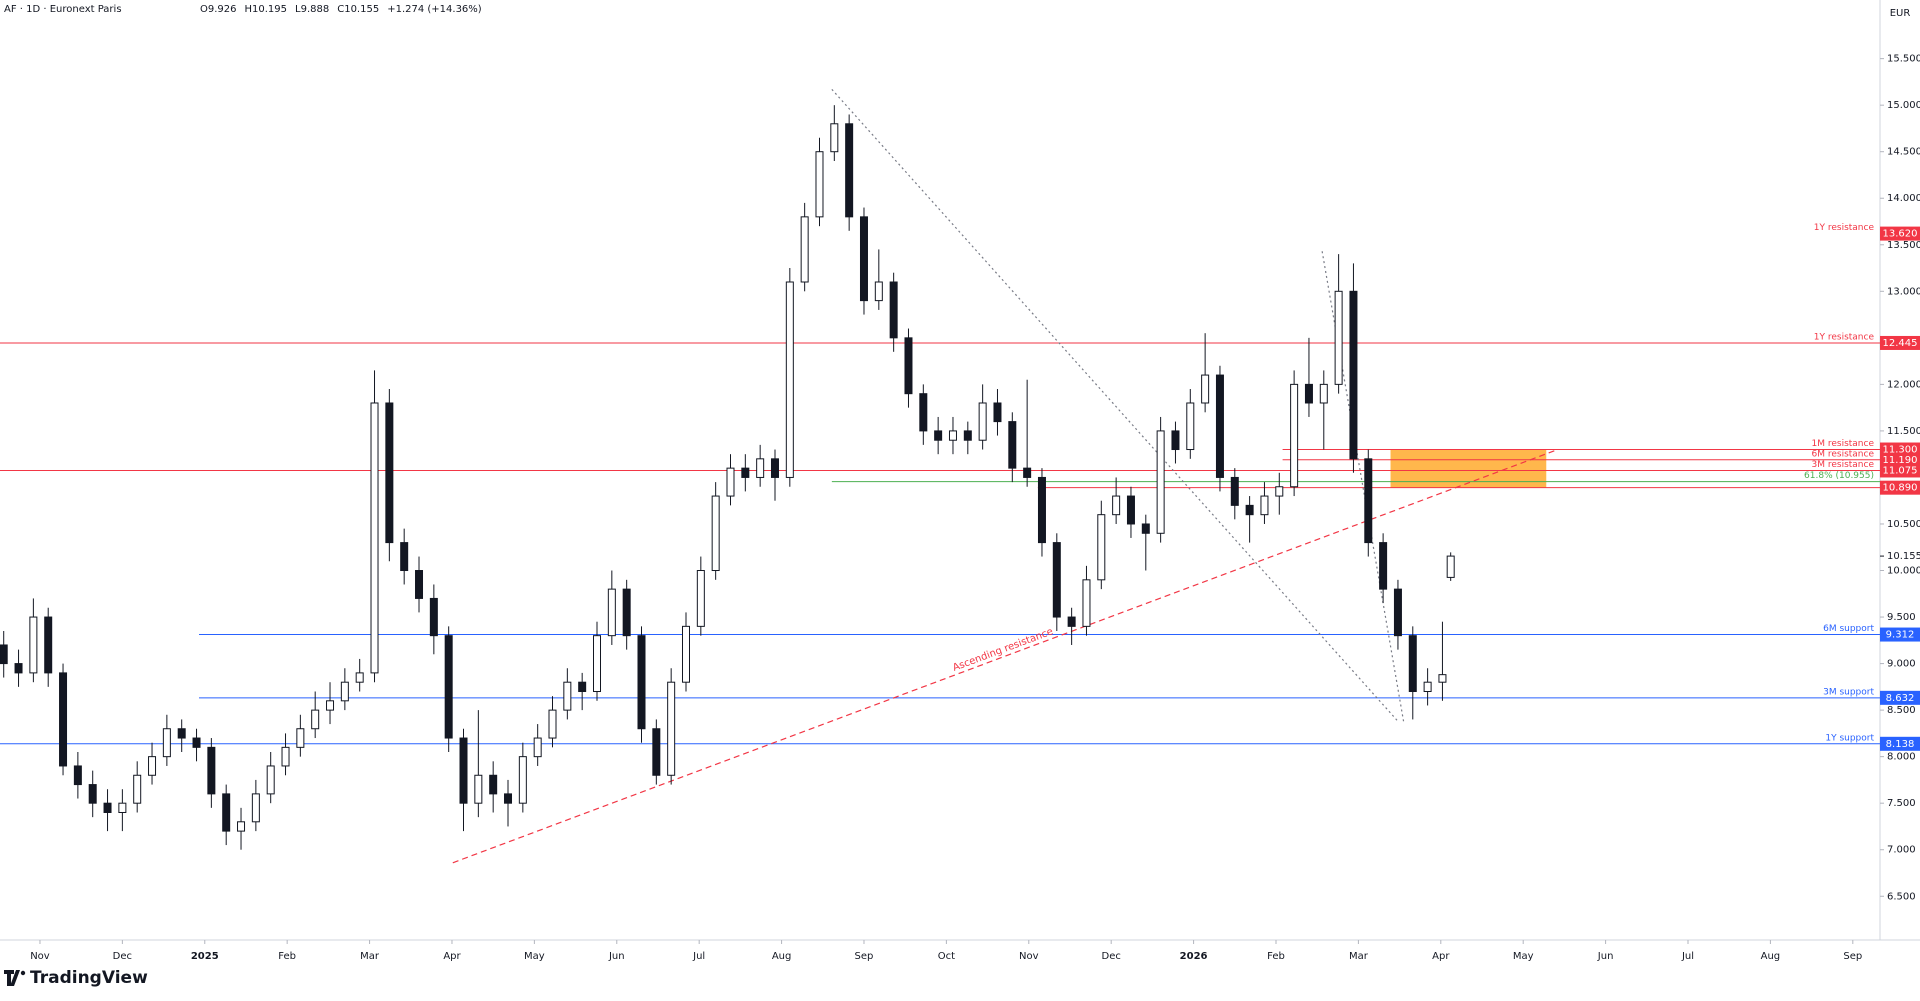 The image size is (1920, 1001). What do you see at coordinates (1901, 617) in the screenshot?
I see `y-tick-label: 9.500` at bounding box center [1901, 617].